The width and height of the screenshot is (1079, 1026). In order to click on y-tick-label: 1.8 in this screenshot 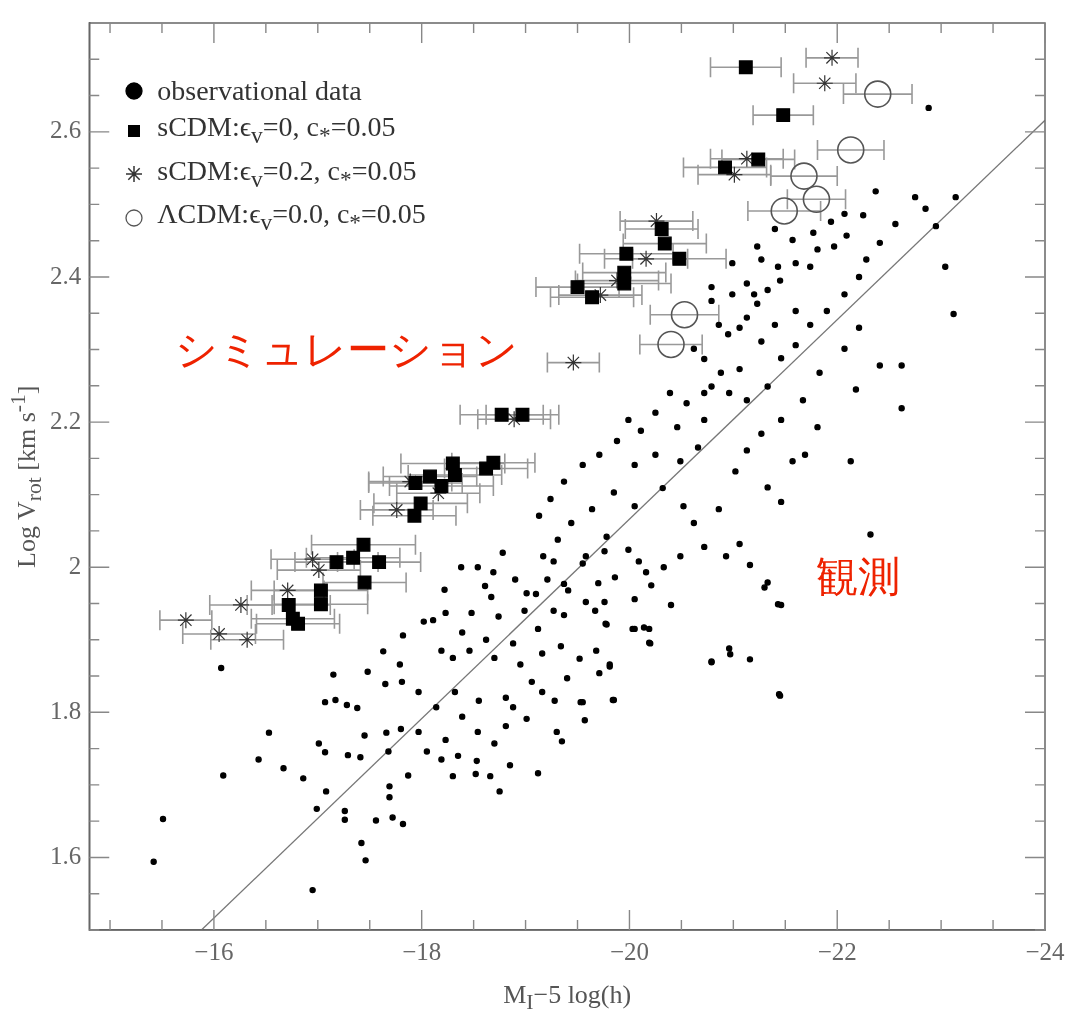, I will do `click(66, 710)`.